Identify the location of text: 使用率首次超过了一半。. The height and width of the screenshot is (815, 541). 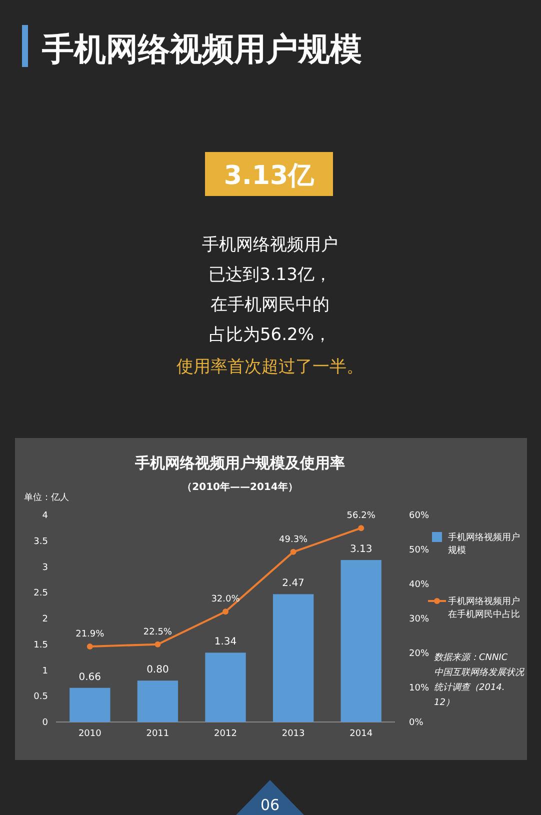
(270, 367).